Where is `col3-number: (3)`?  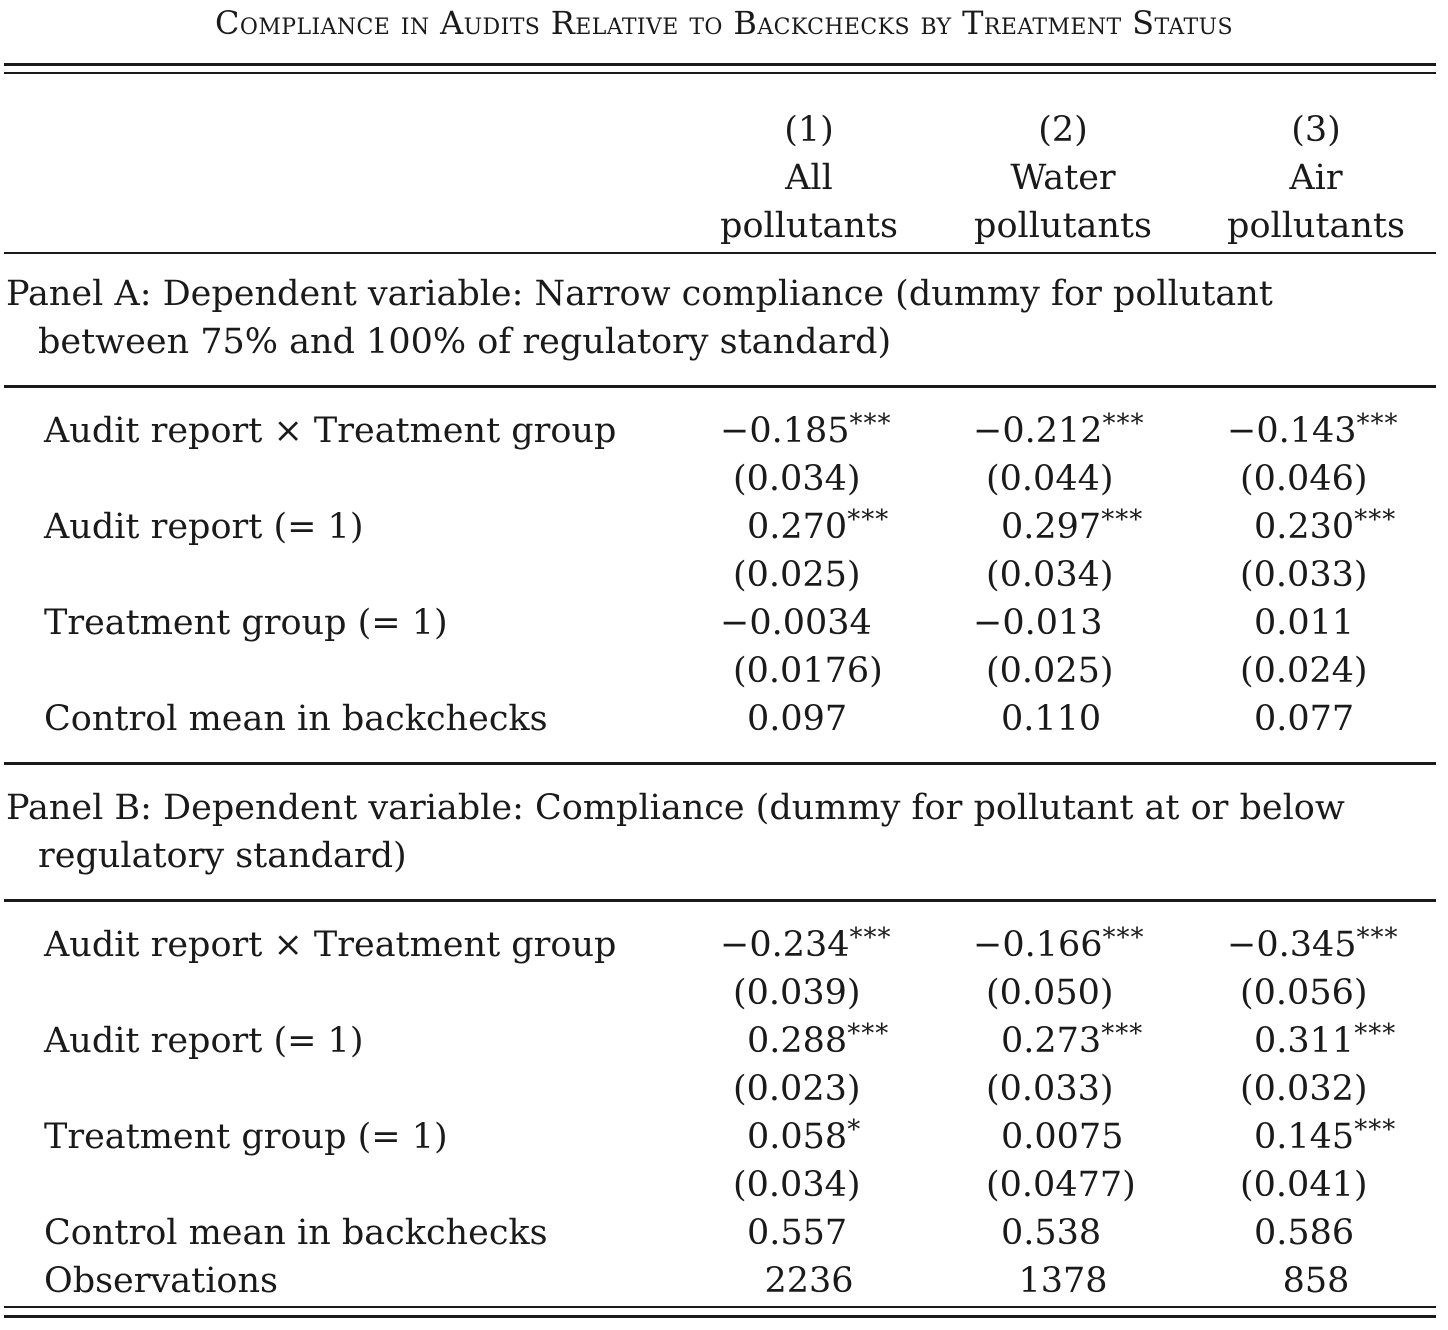 col3-number: (3) is located at coordinates (1316, 130).